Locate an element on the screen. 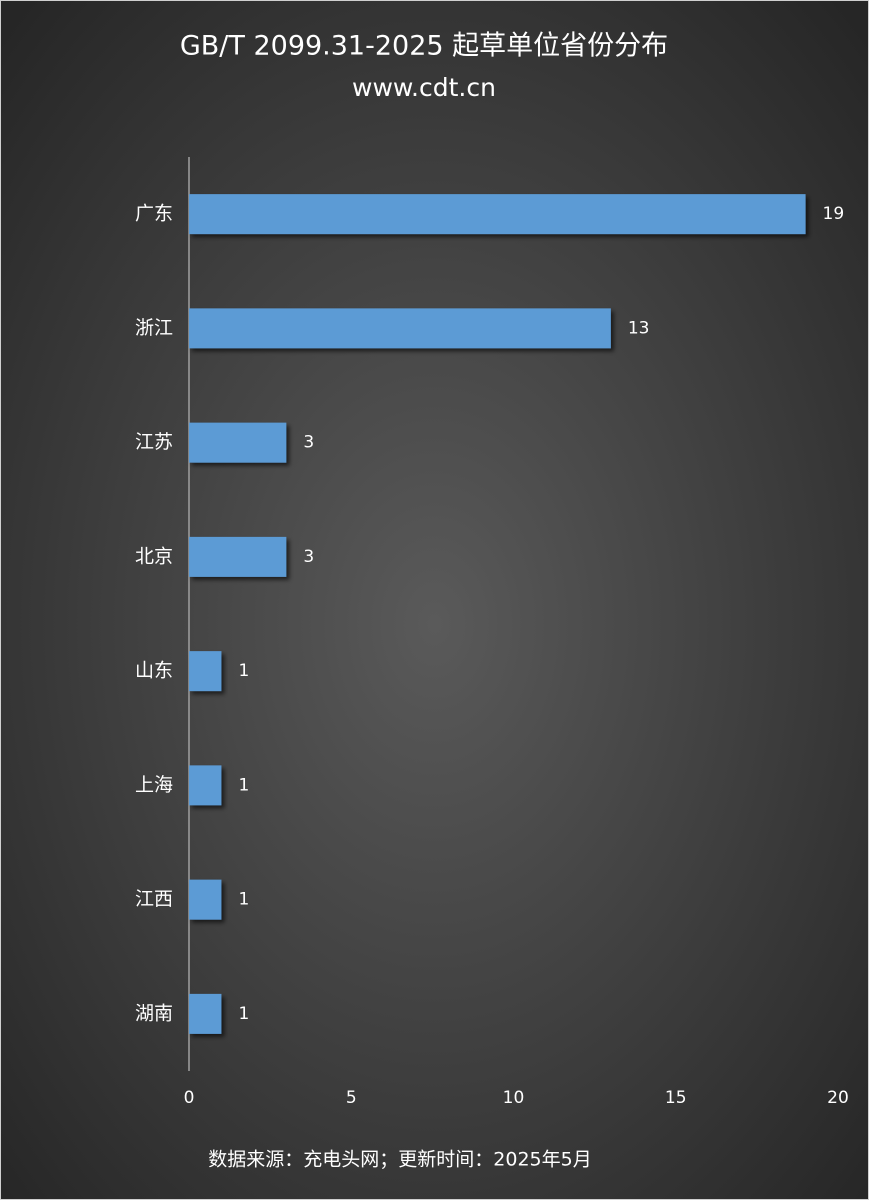  y-tick-label: 江苏 is located at coordinates (154, 442).